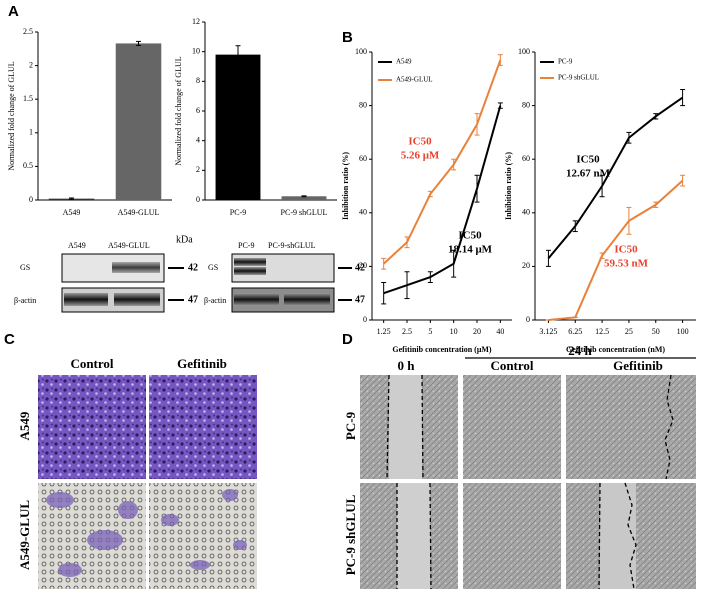 This screenshot has width=702, height=598. What do you see at coordinates (575, 331) in the screenshot?
I see `x-tick-label: 6.25` at bounding box center [575, 331].